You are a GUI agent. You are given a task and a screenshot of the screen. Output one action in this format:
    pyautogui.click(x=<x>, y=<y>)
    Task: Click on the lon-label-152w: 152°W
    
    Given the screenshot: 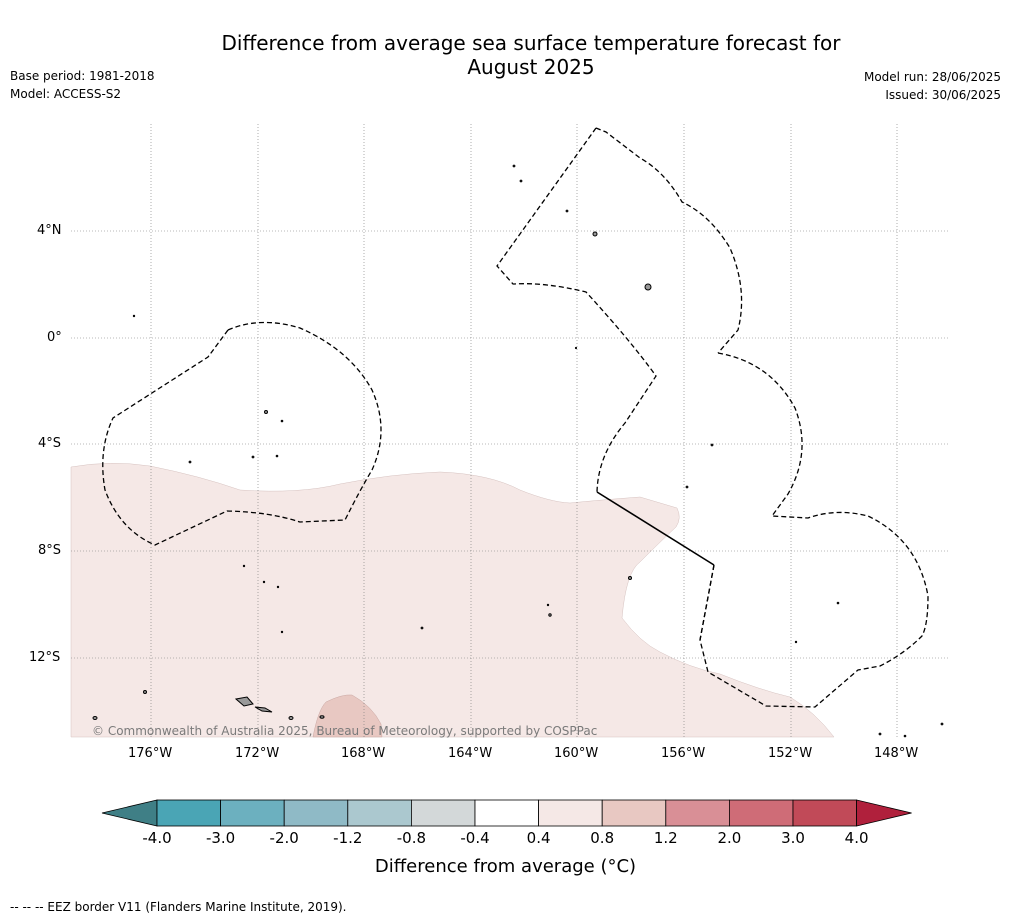 What is the action you would take?
    pyautogui.click(x=790, y=753)
    